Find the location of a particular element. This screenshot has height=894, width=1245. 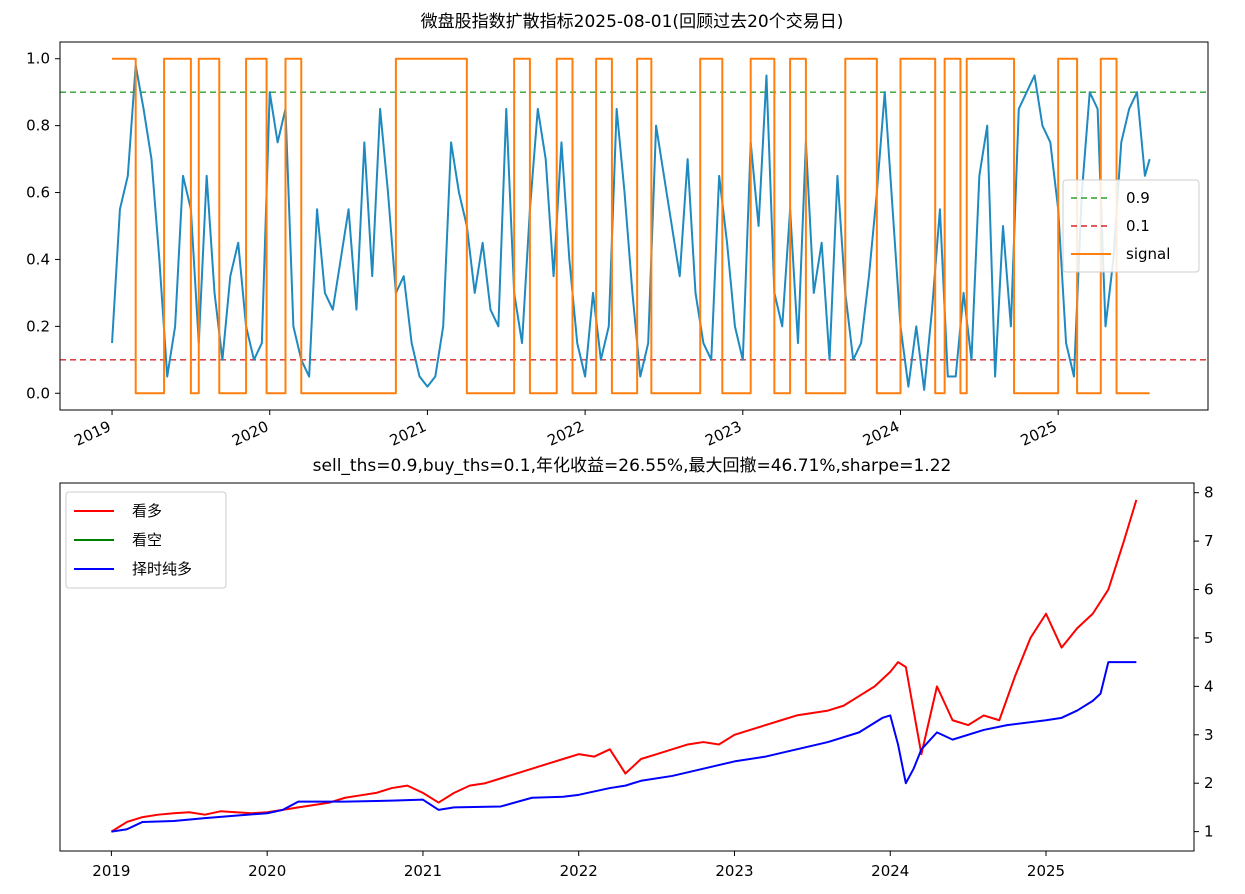

ytick-label: 0.0 is located at coordinates (38, 393).